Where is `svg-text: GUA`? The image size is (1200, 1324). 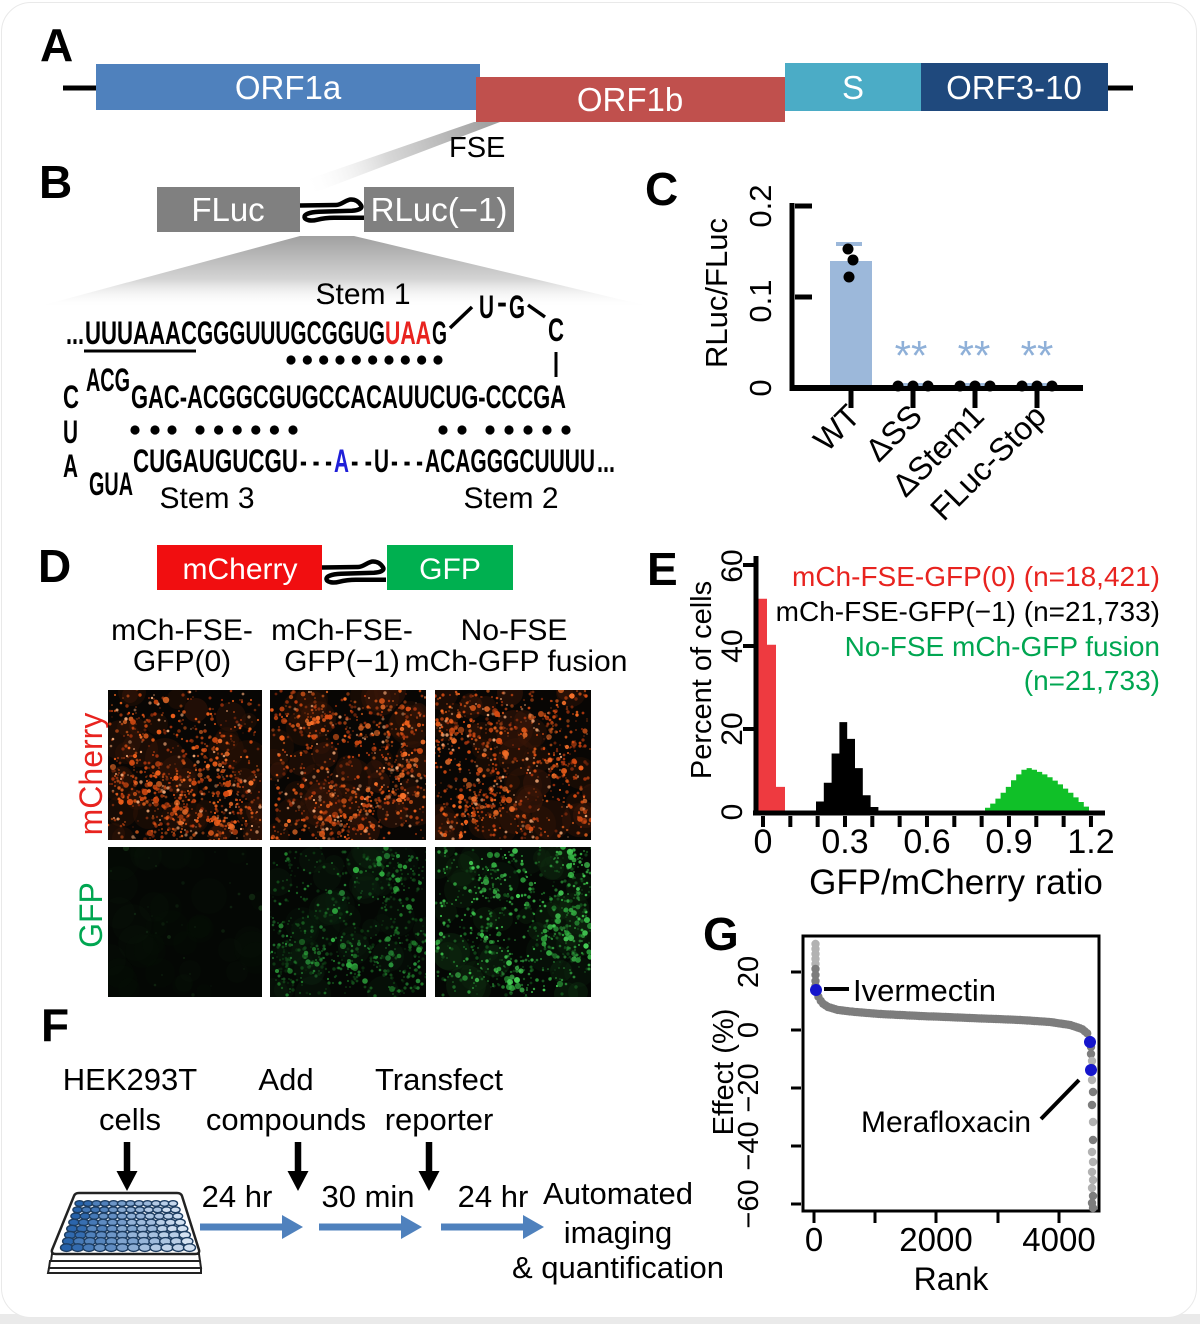
svg-text: GUA is located at coordinates (111, 484).